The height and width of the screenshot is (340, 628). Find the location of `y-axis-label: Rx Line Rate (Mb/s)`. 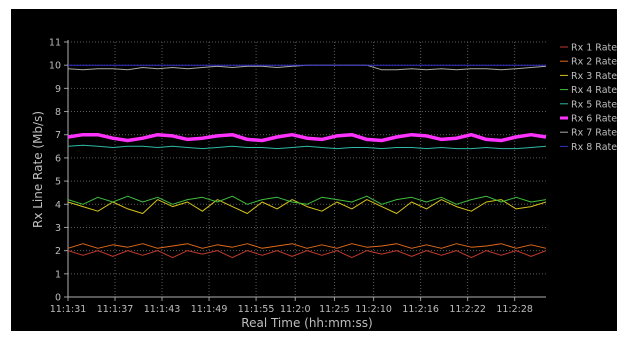

y-axis-label: Rx Line Rate (Mb/s) is located at coordinates (38, 169).